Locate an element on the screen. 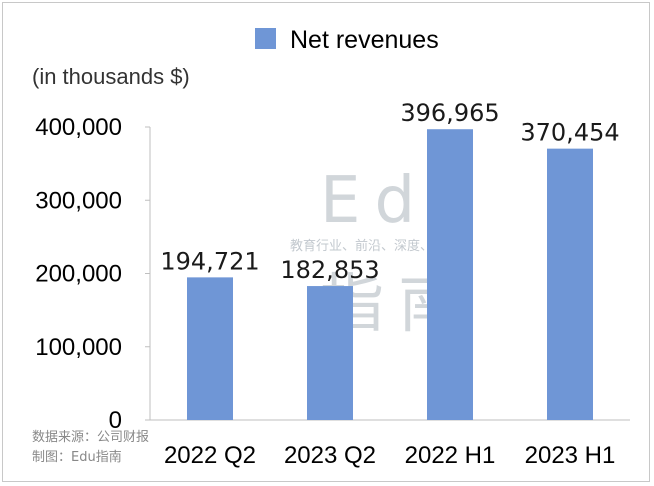  source-line-1: 数据来源：公司财报 is located at coordinates (90, 437).